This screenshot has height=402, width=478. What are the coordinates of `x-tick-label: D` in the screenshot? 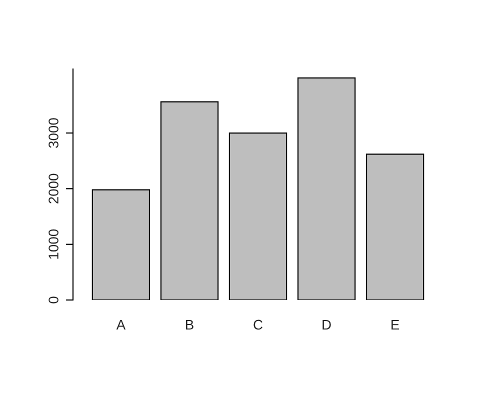 It's located at (326, 325).